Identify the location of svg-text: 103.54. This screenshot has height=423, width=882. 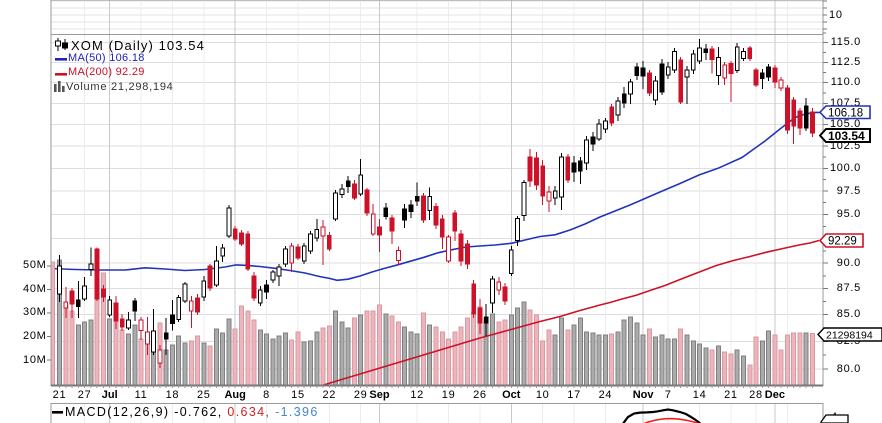
(846, 136).